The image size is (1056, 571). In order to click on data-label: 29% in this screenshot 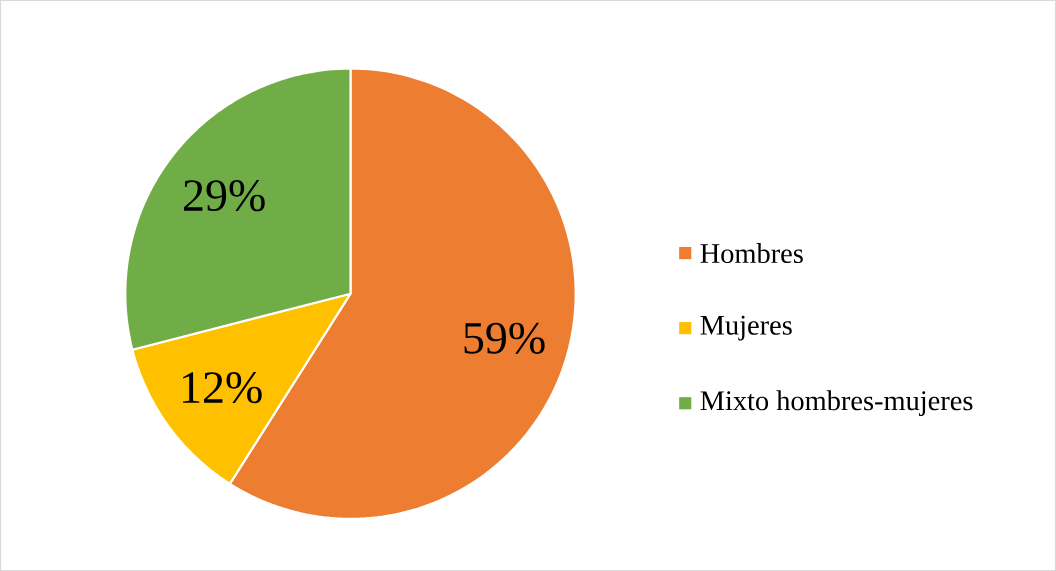, I will do `click(224, 196)`.